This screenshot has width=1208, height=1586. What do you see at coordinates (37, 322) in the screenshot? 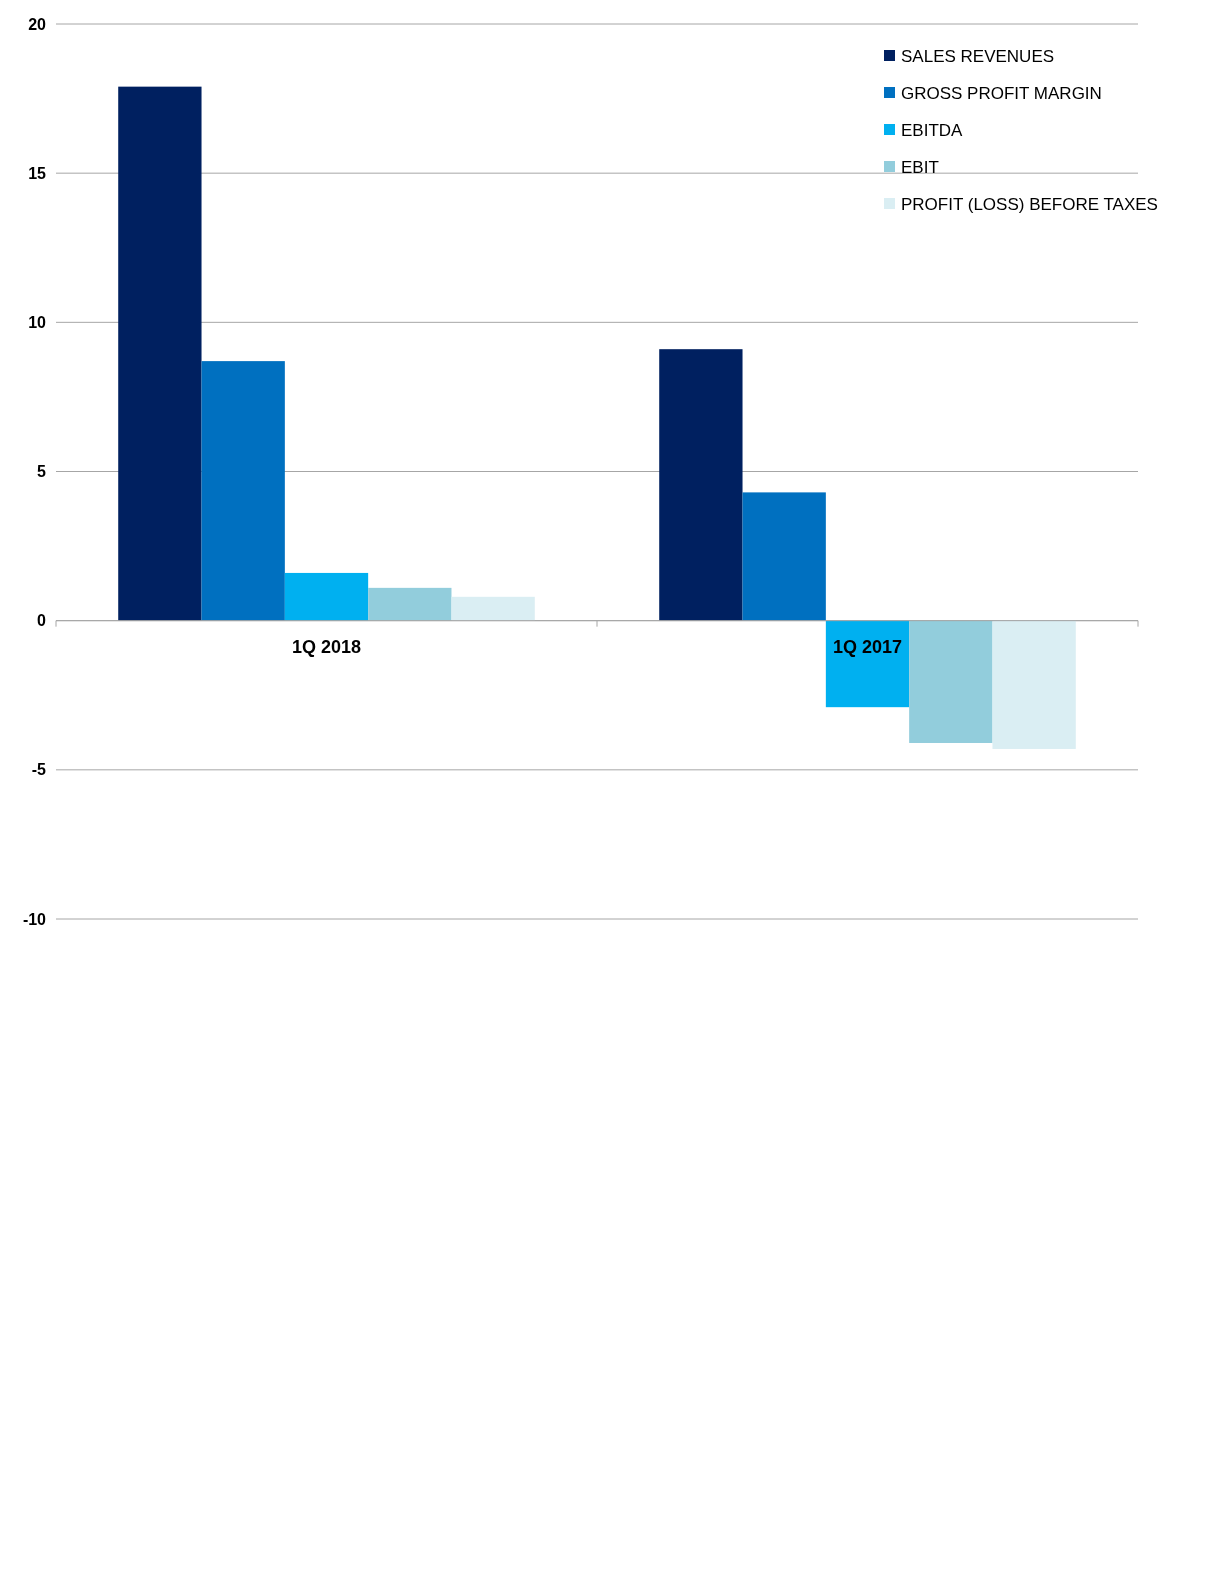
I see `y-tick-label: 10` at bounding box center [37, 322].